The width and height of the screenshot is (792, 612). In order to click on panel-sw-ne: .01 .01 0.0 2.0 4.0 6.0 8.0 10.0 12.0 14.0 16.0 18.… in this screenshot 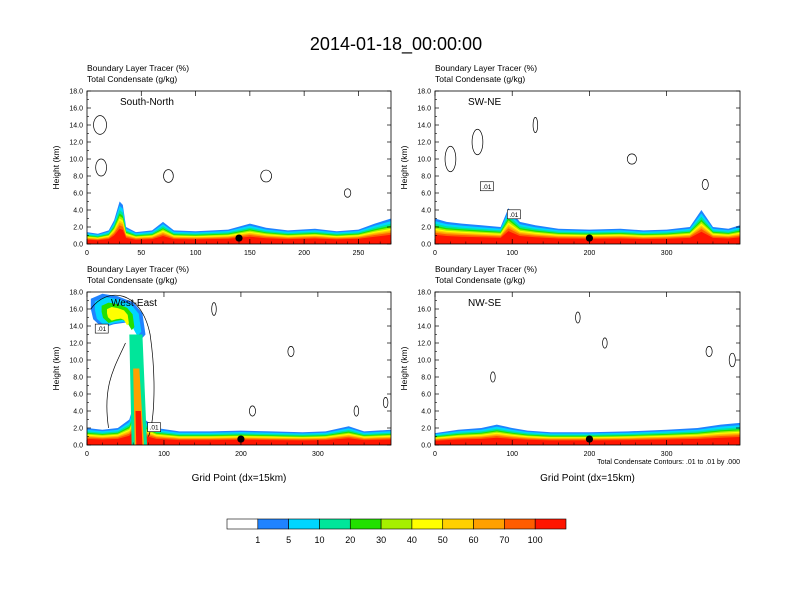, I will do `click(570, 160)`.